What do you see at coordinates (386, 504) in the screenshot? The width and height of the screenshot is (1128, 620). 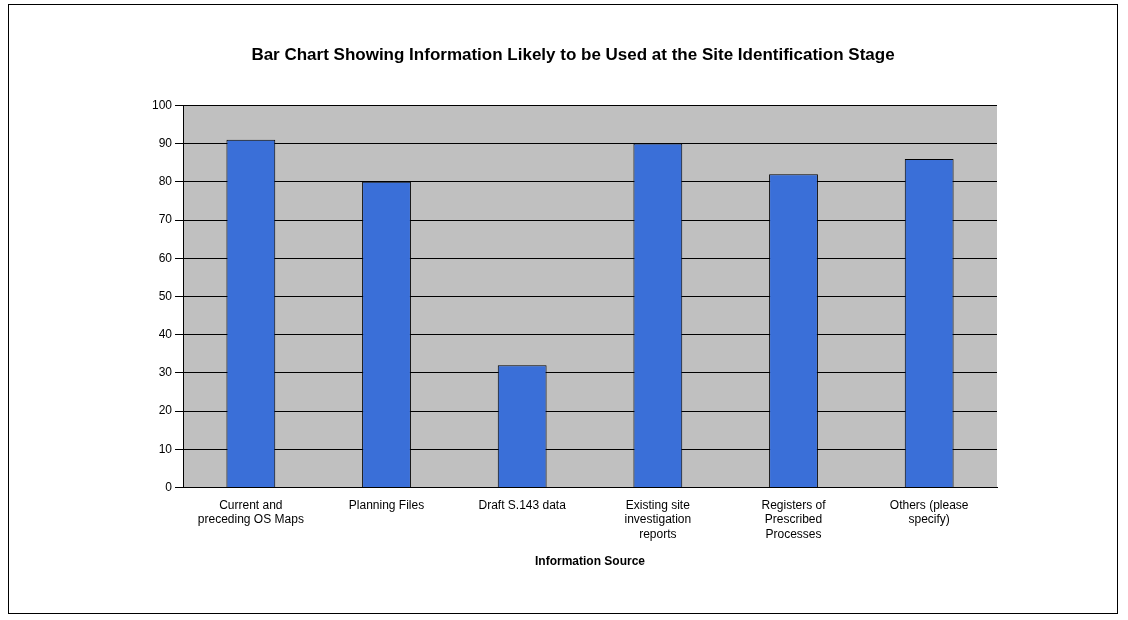 I see `x-tick-label: Planning Files` at bounding box center [386, 504].